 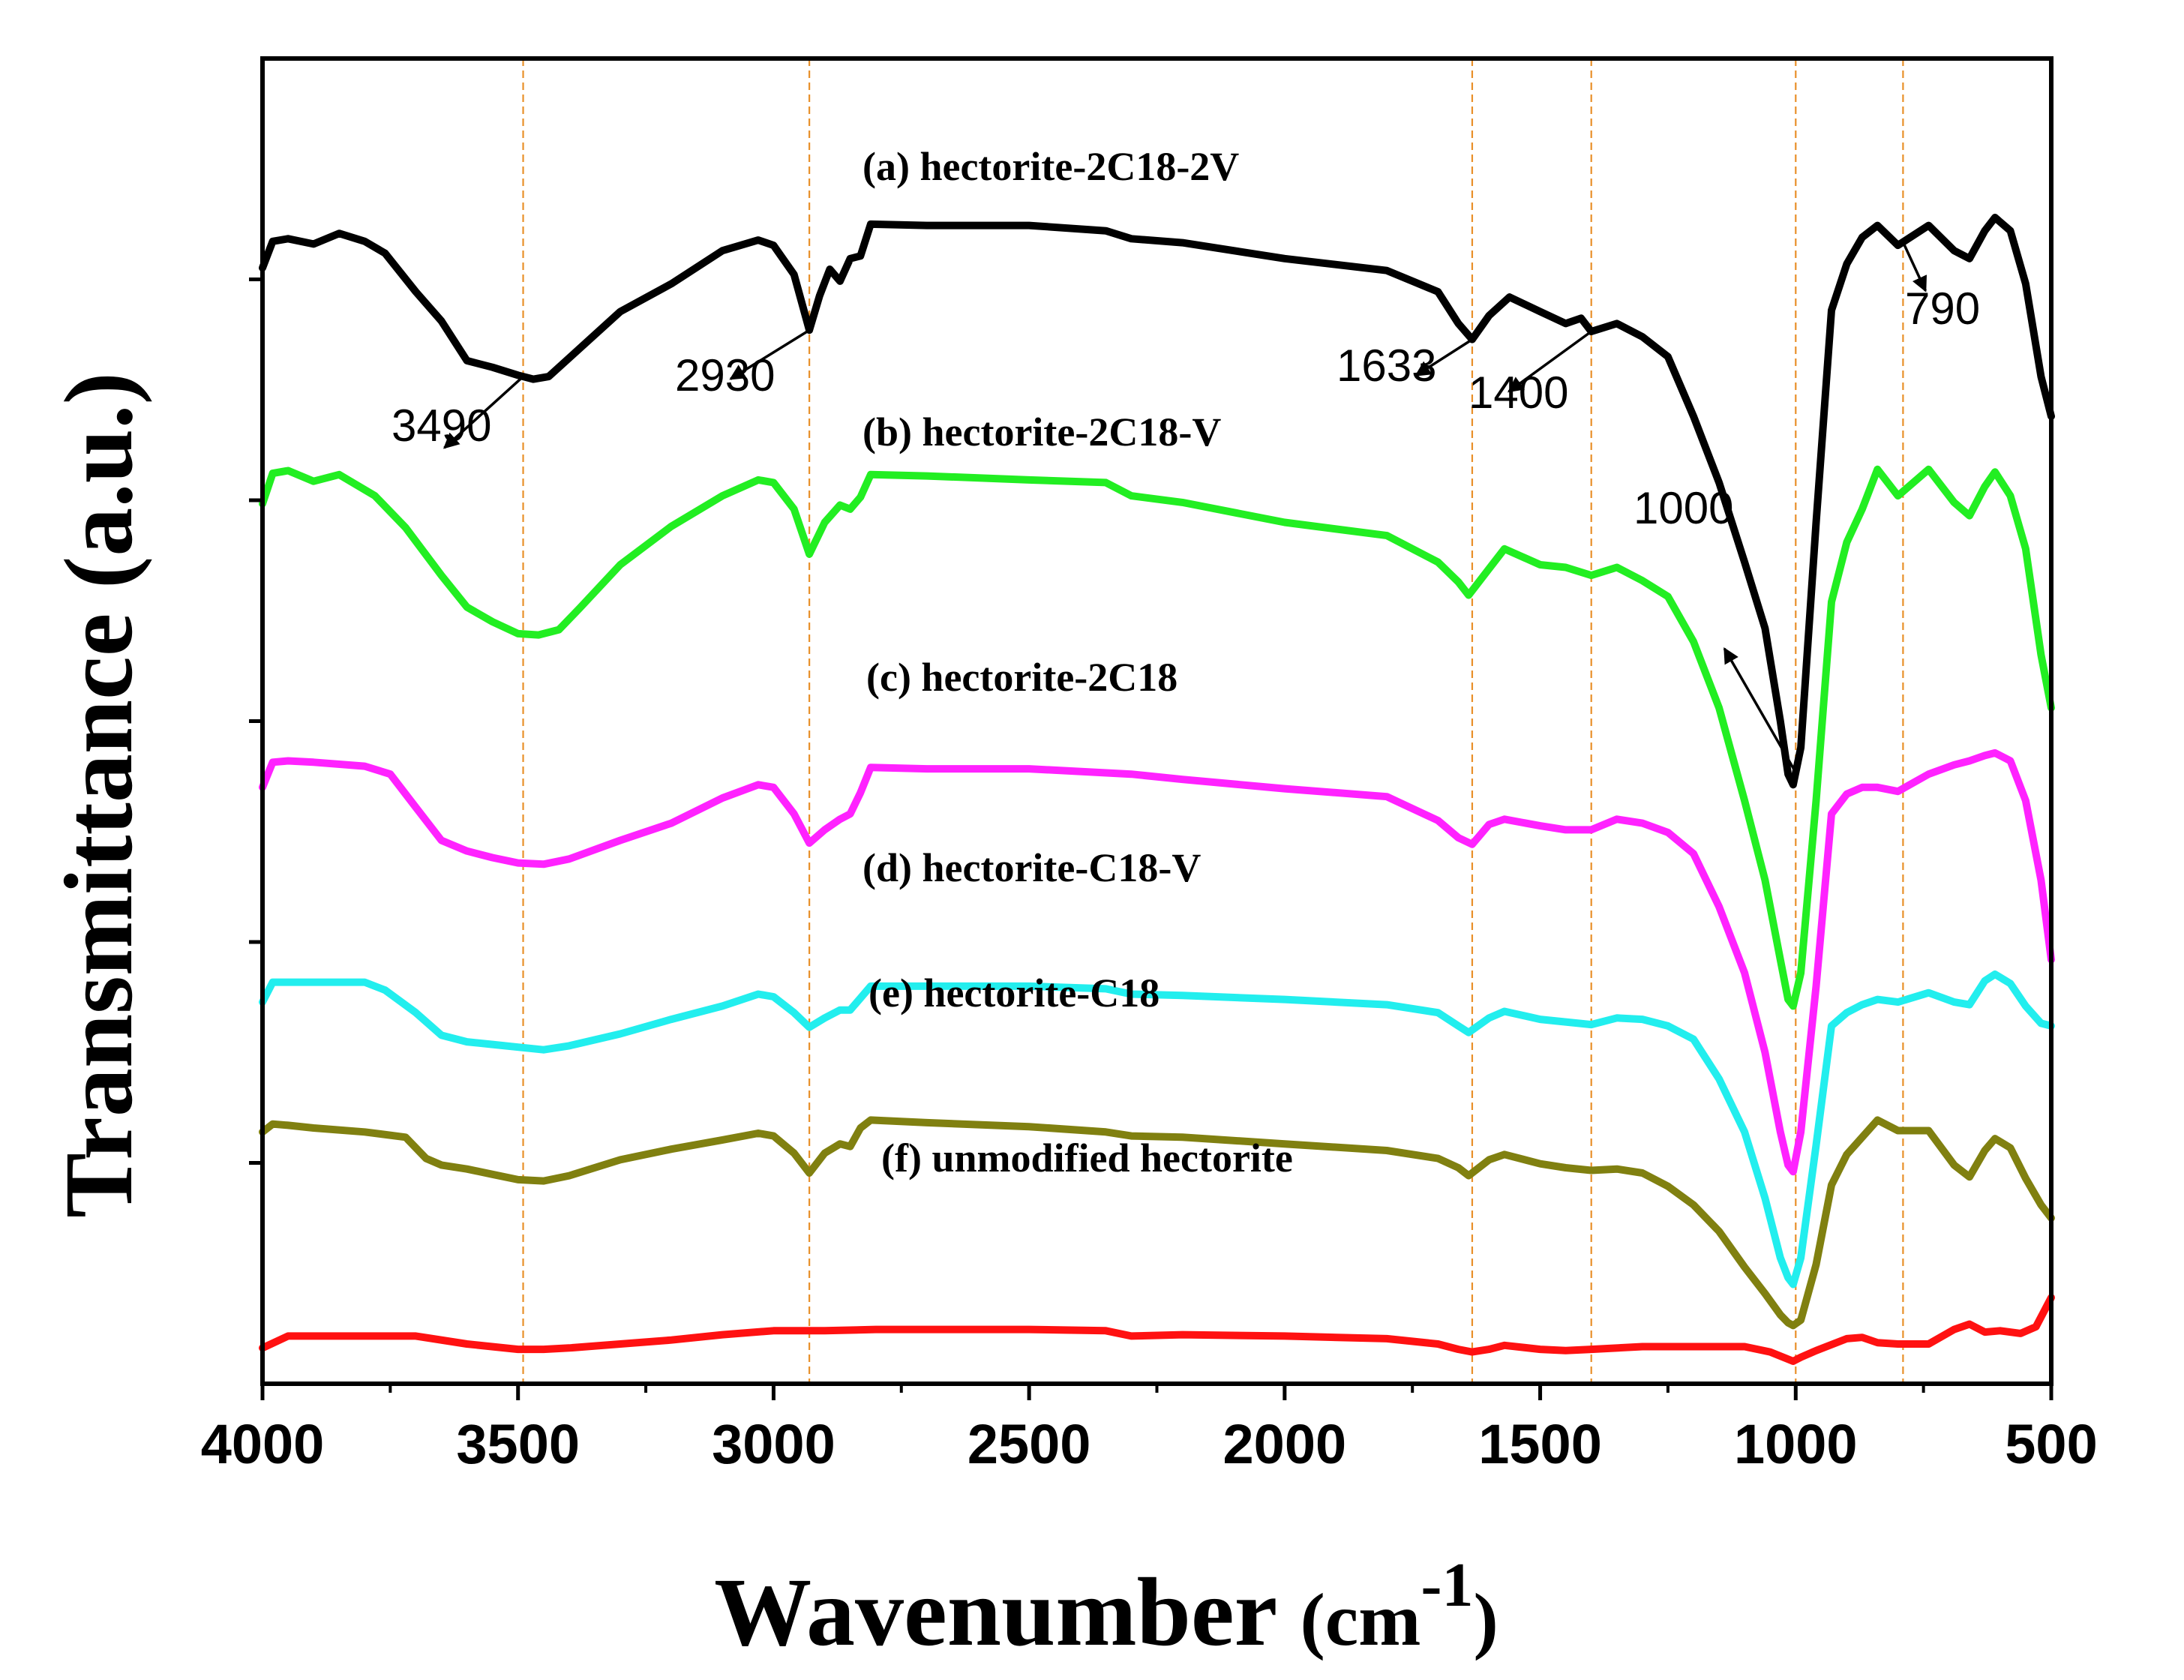 I want to click on series-label-f: (f) unmodified hectorite, so click(x=1087, y=1158).